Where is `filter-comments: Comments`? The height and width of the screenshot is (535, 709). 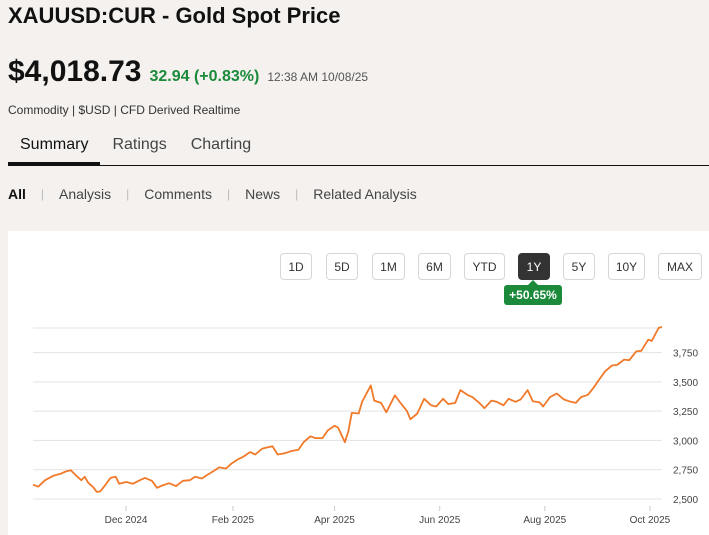 filter-comments: Comments is located at coordinates (178, 194).